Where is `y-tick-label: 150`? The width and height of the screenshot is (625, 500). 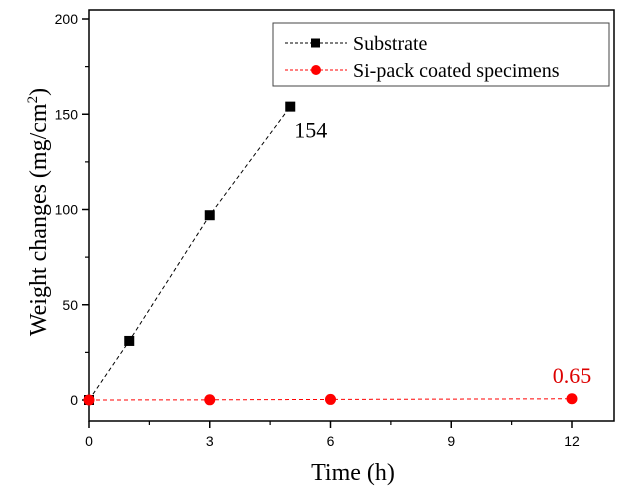 y-tick-label: 150 is located at coordinates (67, 114).